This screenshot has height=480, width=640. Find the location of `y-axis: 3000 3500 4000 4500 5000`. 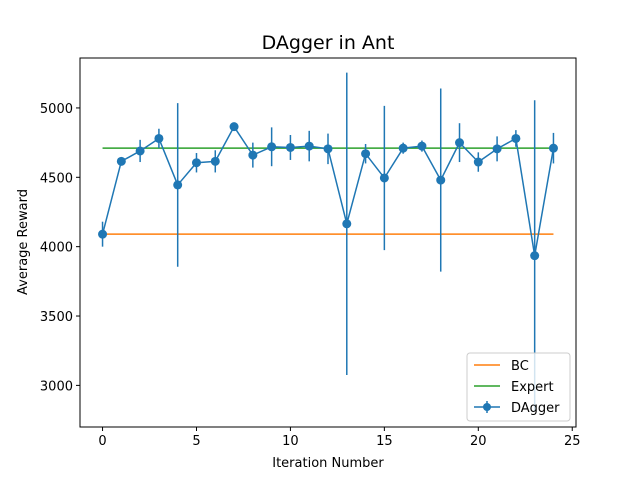

y-axis: 3000 3500 4000 4500 5000 is located at coordinates (60, 248).